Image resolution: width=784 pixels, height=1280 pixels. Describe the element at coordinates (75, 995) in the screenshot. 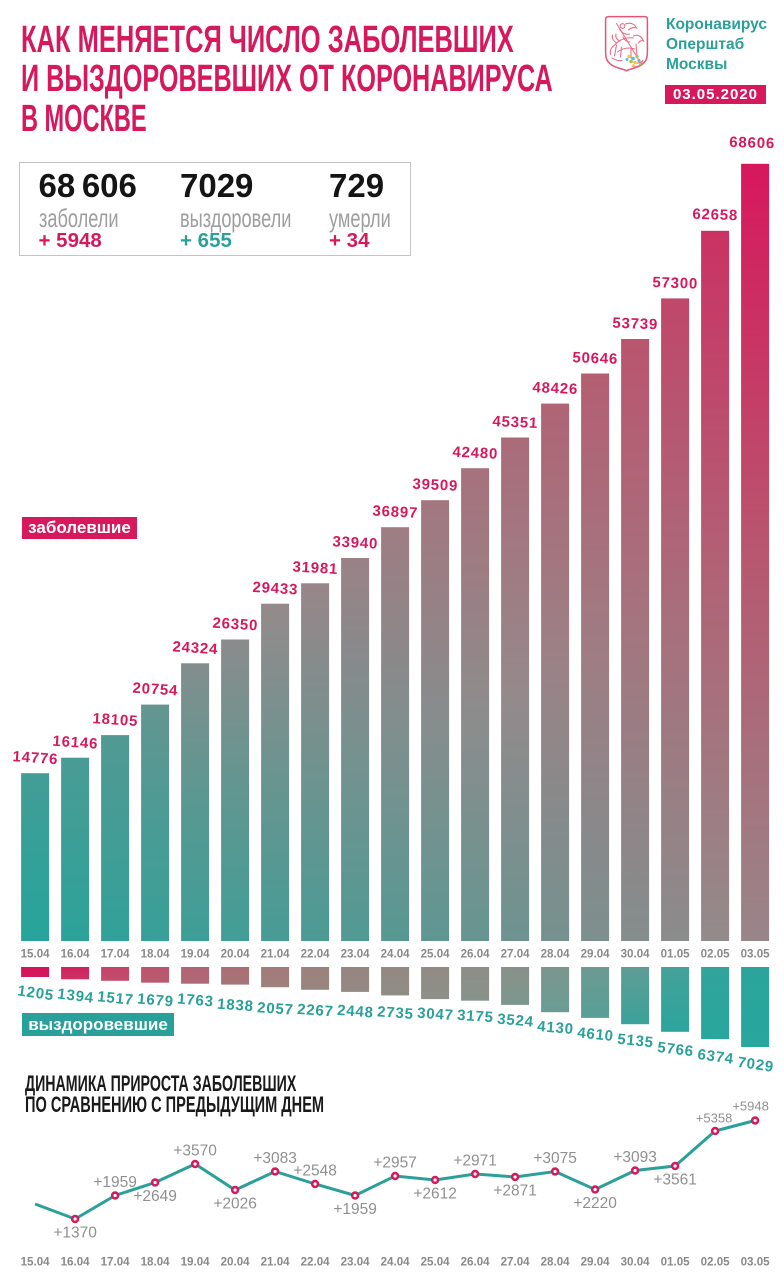

I see `svg-text: 1394` at that location.